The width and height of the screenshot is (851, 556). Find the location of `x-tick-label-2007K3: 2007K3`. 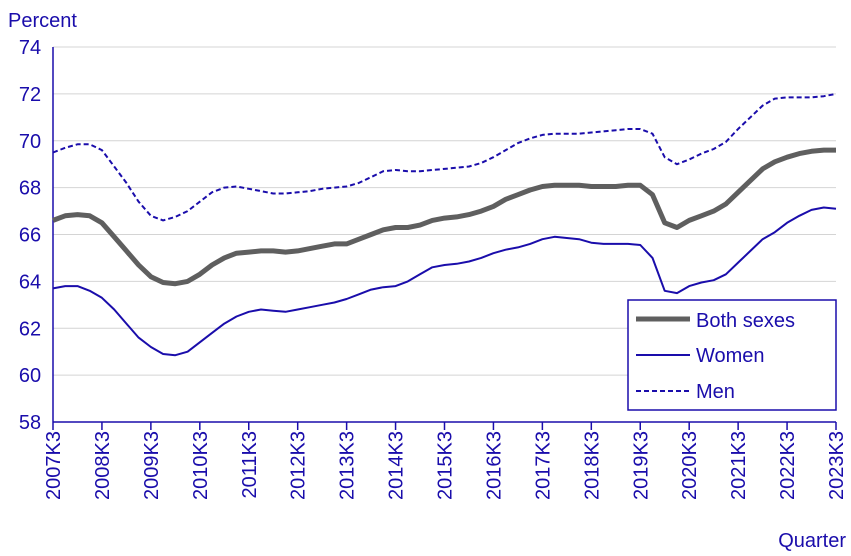

x-tick-label-2007K3: 2007K3 is located at coordinates (54, 465).